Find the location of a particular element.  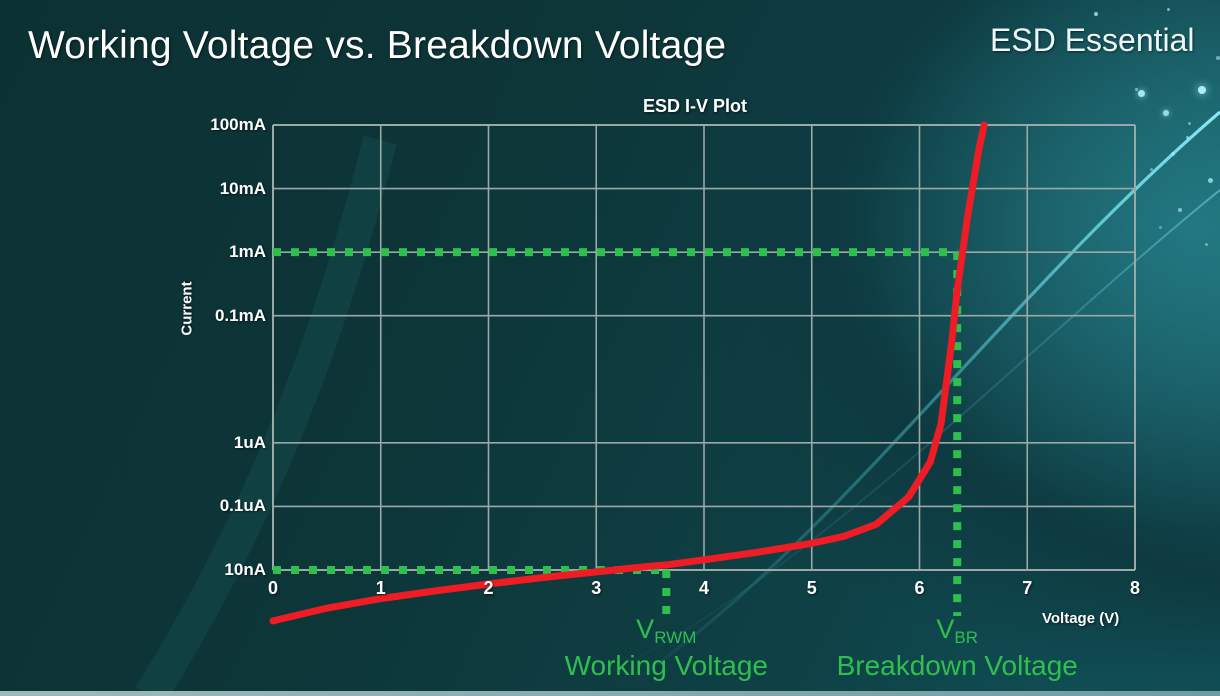

annotation-symbol-subscript: BR is located at coordinates (966, 637).